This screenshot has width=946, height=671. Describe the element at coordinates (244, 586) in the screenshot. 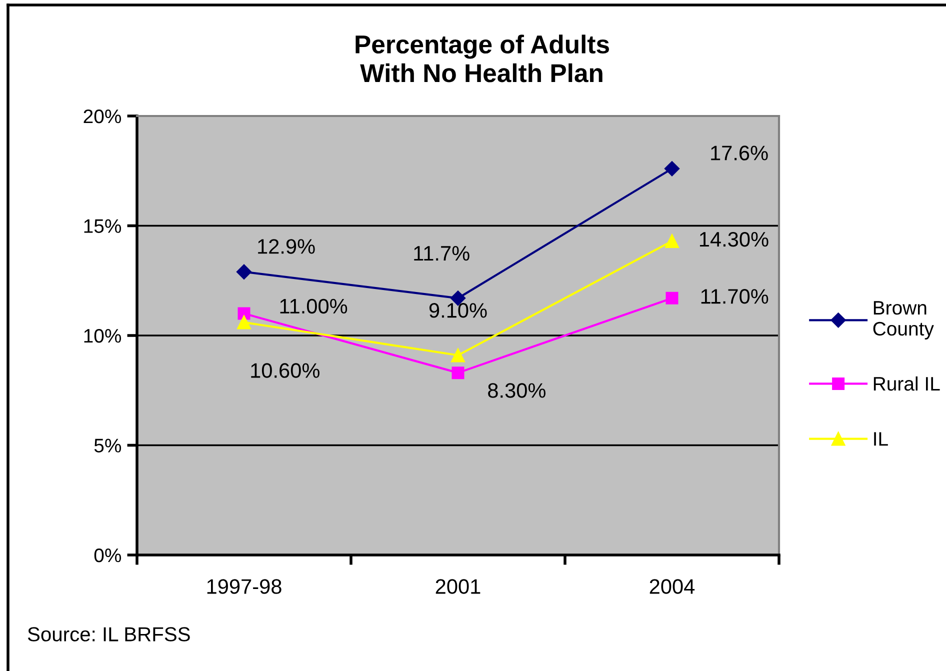

I see `x-tick-label: 1997-98` at that location.